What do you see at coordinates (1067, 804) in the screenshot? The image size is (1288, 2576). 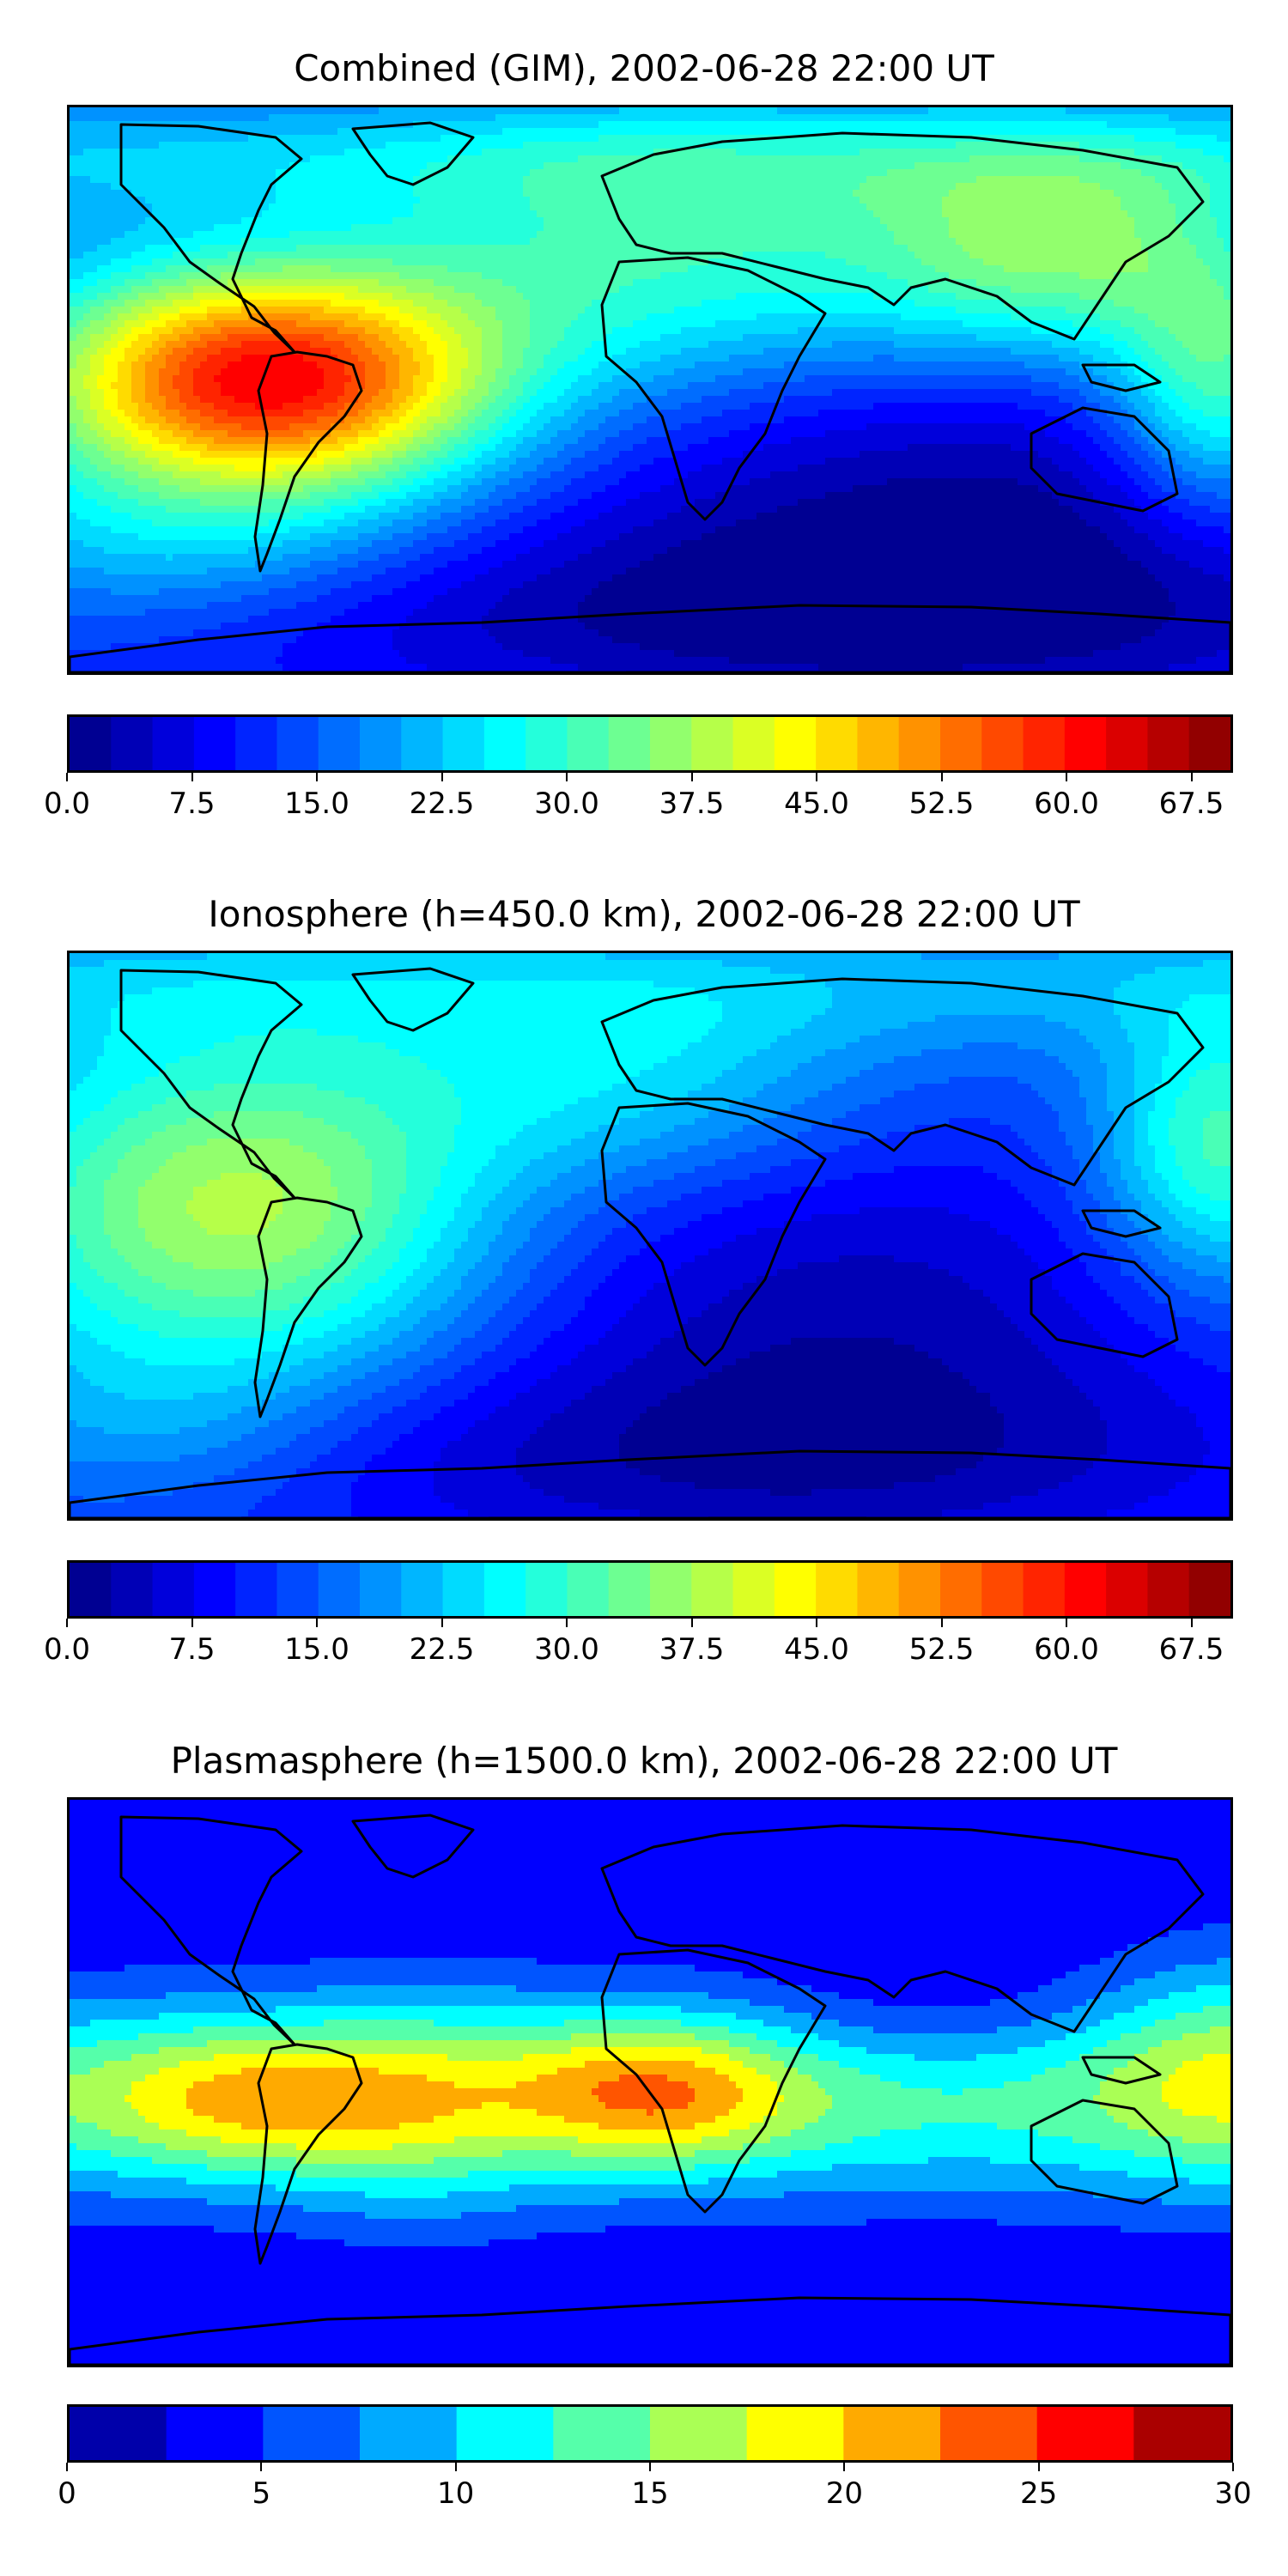 I see `colorbar-tick-label: 60.0` at bounding box center [1067, 804].